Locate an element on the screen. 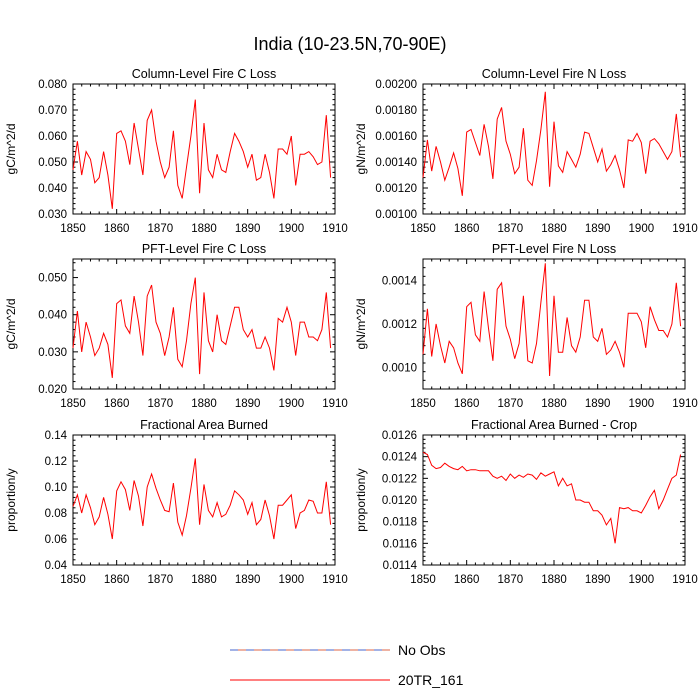  y-tick-label: 0.08 is located at coordinates (56, 514).